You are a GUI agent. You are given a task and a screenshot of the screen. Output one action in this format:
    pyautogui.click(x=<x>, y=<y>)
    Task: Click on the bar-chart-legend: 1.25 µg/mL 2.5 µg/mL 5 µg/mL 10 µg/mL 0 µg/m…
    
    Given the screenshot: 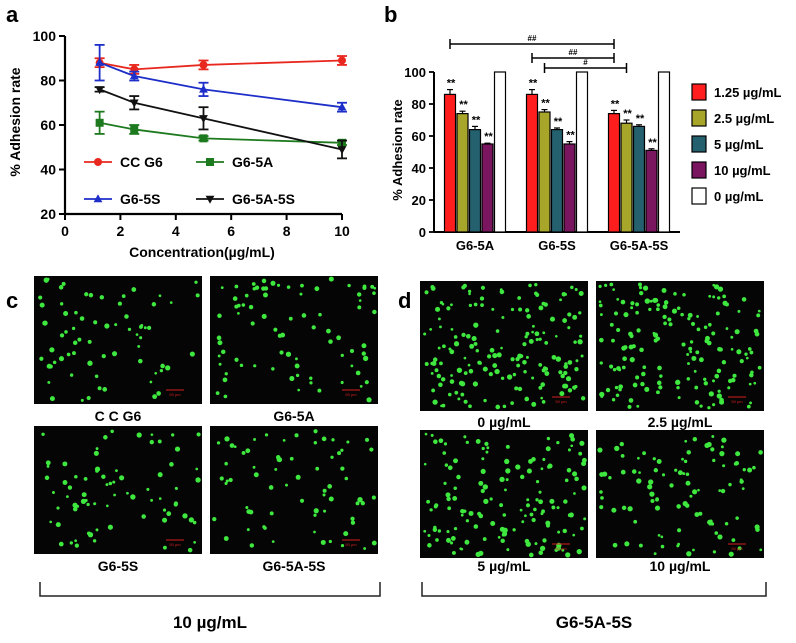 What is the action you would take?
    pyautogui.click(x=736, y=144)
    